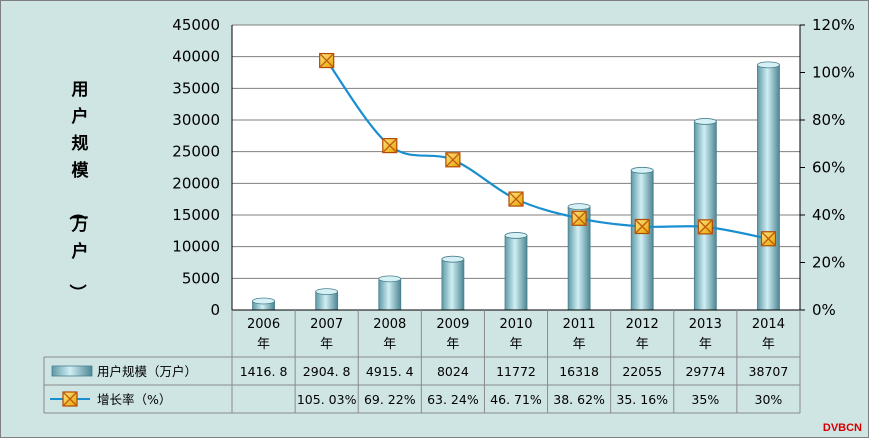 This screenshot has width=869, height=438. What do you see at coordinates (77, 292) in the screenshot?
I see `y-axis-title-char: ）` at bounding box center [77, 292].